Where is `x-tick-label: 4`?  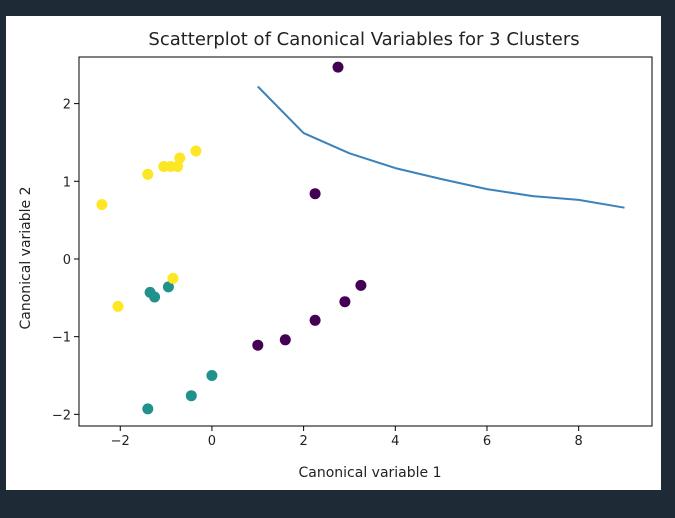
x-tick-label: 4 is located at coordinates (395, 441).